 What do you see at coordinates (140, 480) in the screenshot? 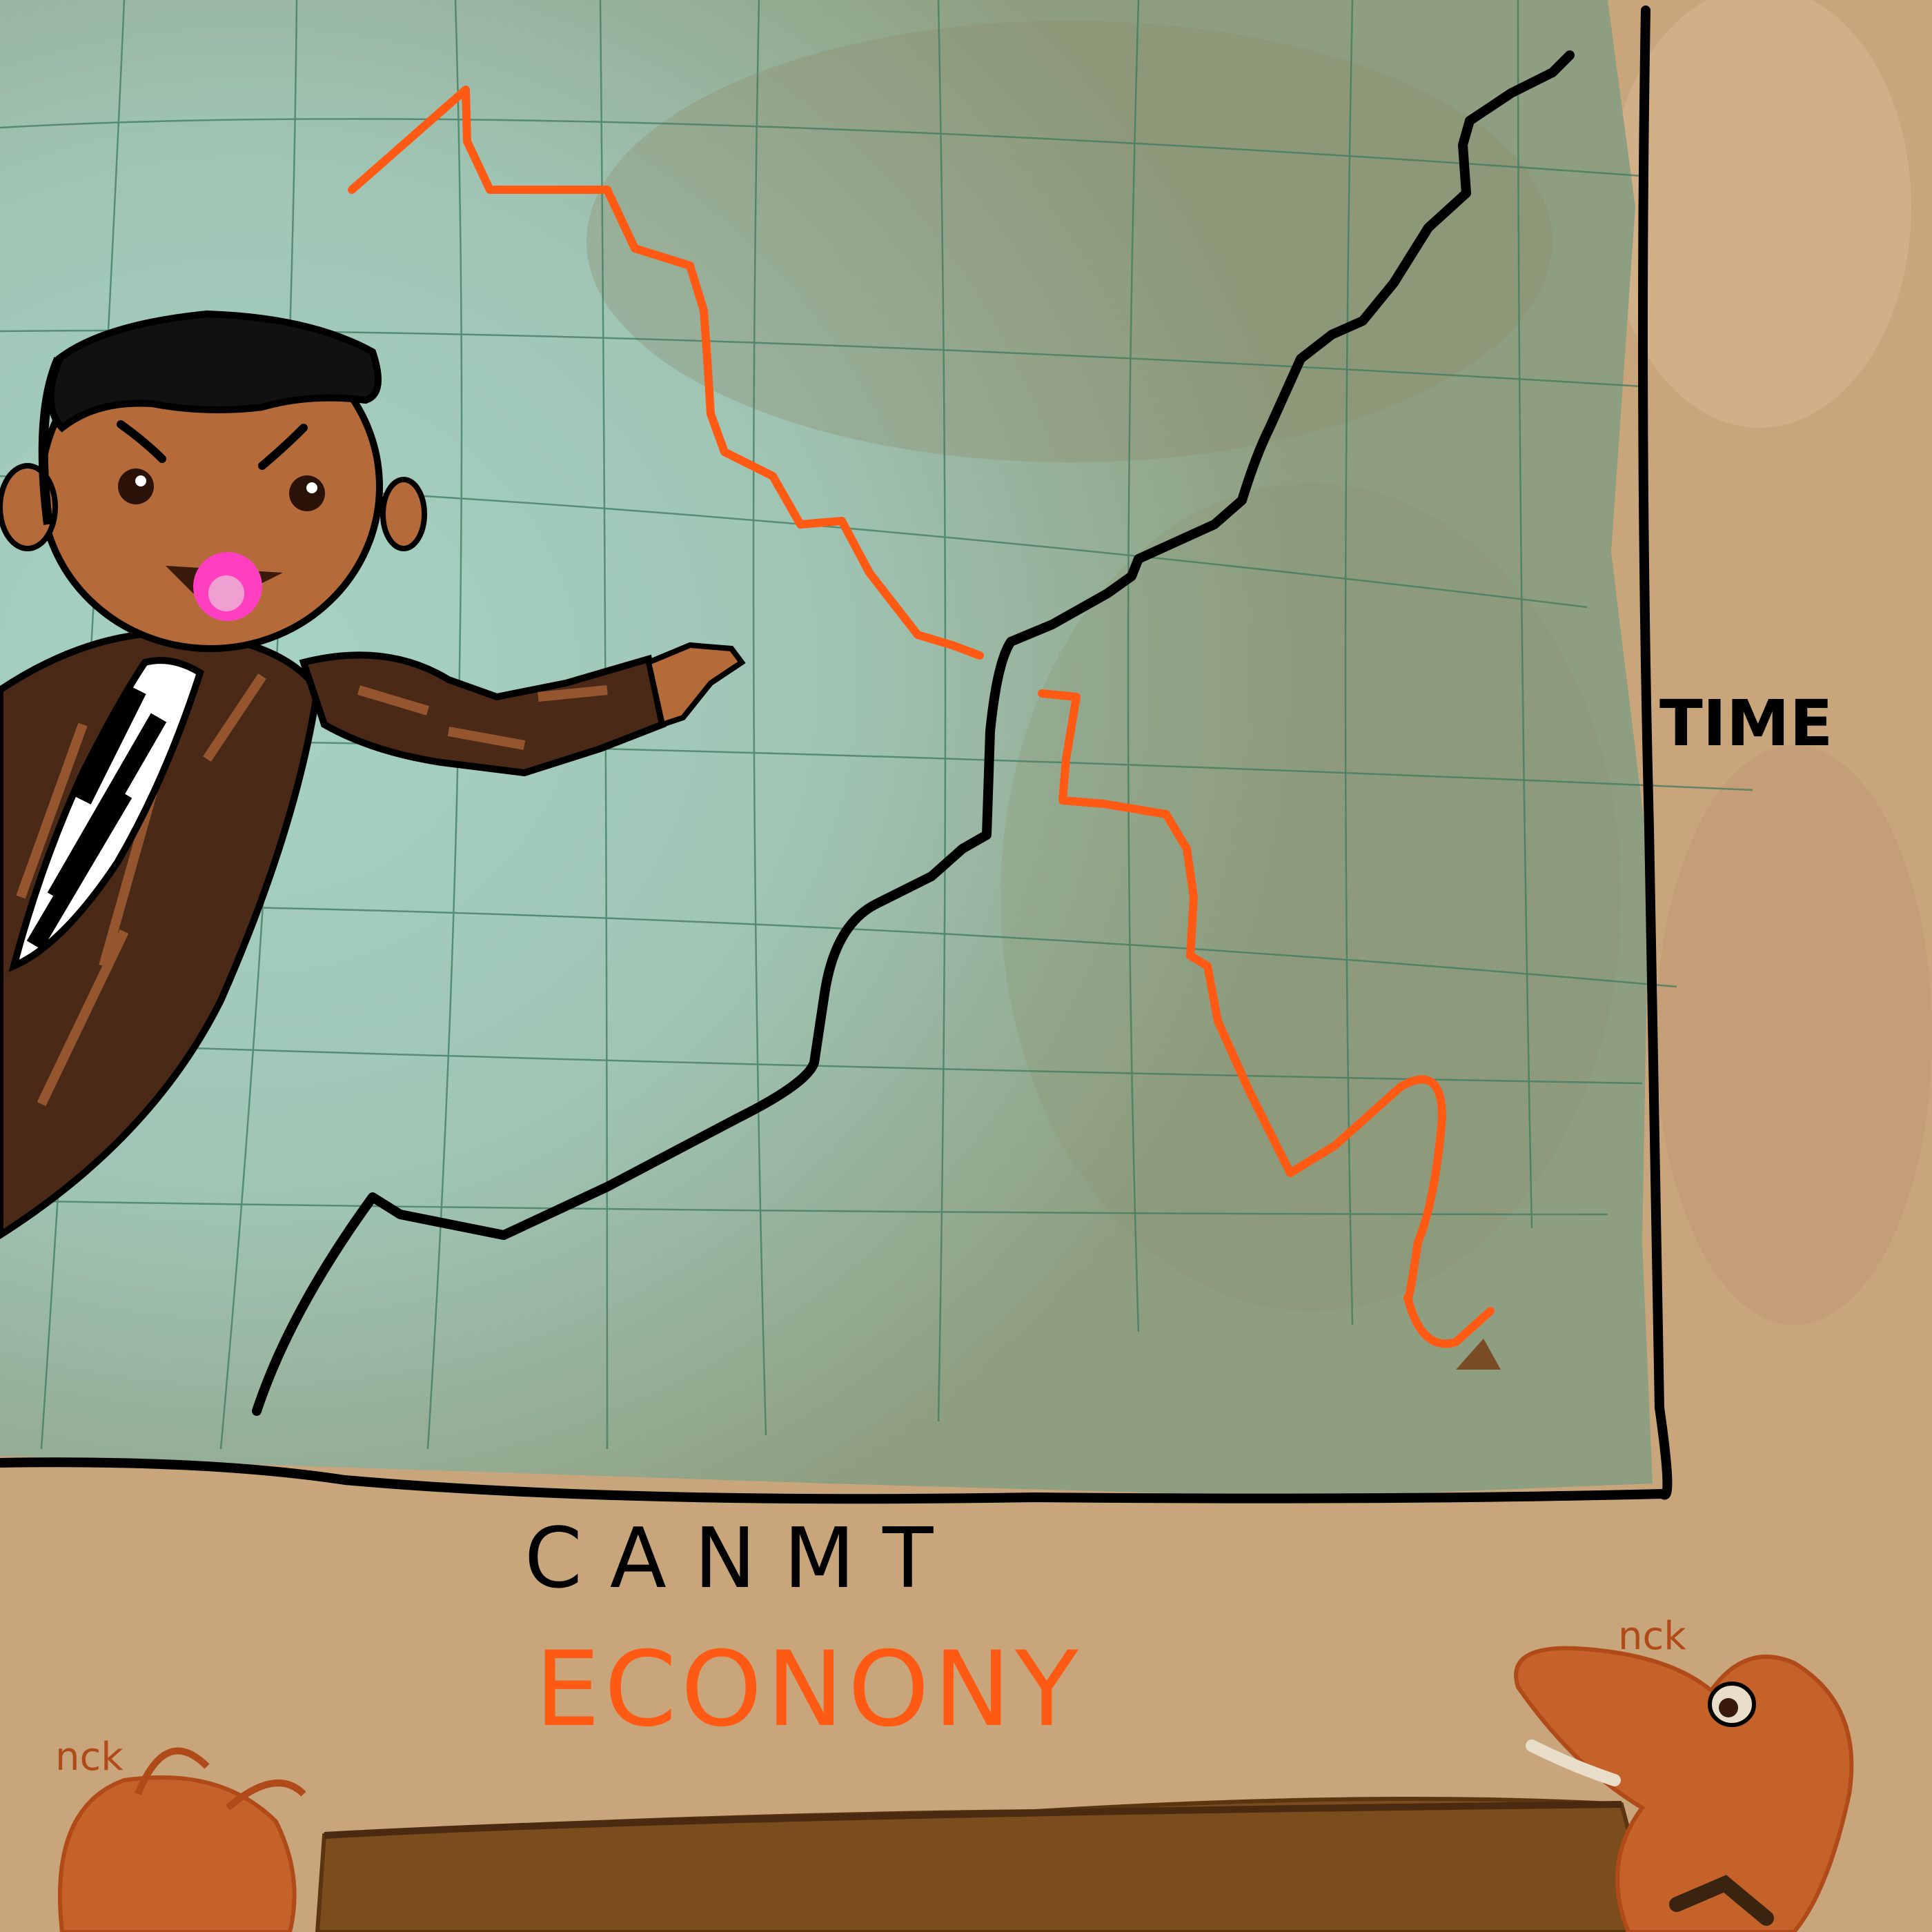
I see `left-eye-glint` at bounding box center [140, 480].